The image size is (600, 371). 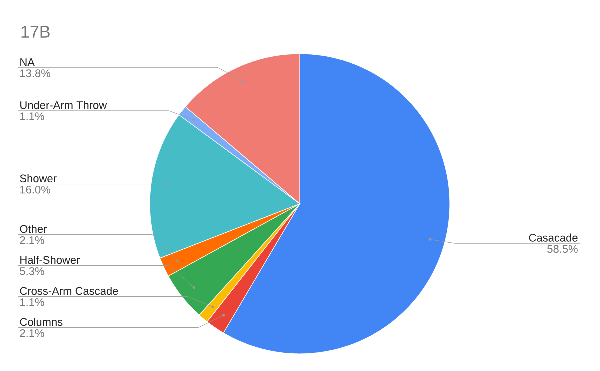 I want to click on data-label: 13.8%, so click(x=35, y=74).